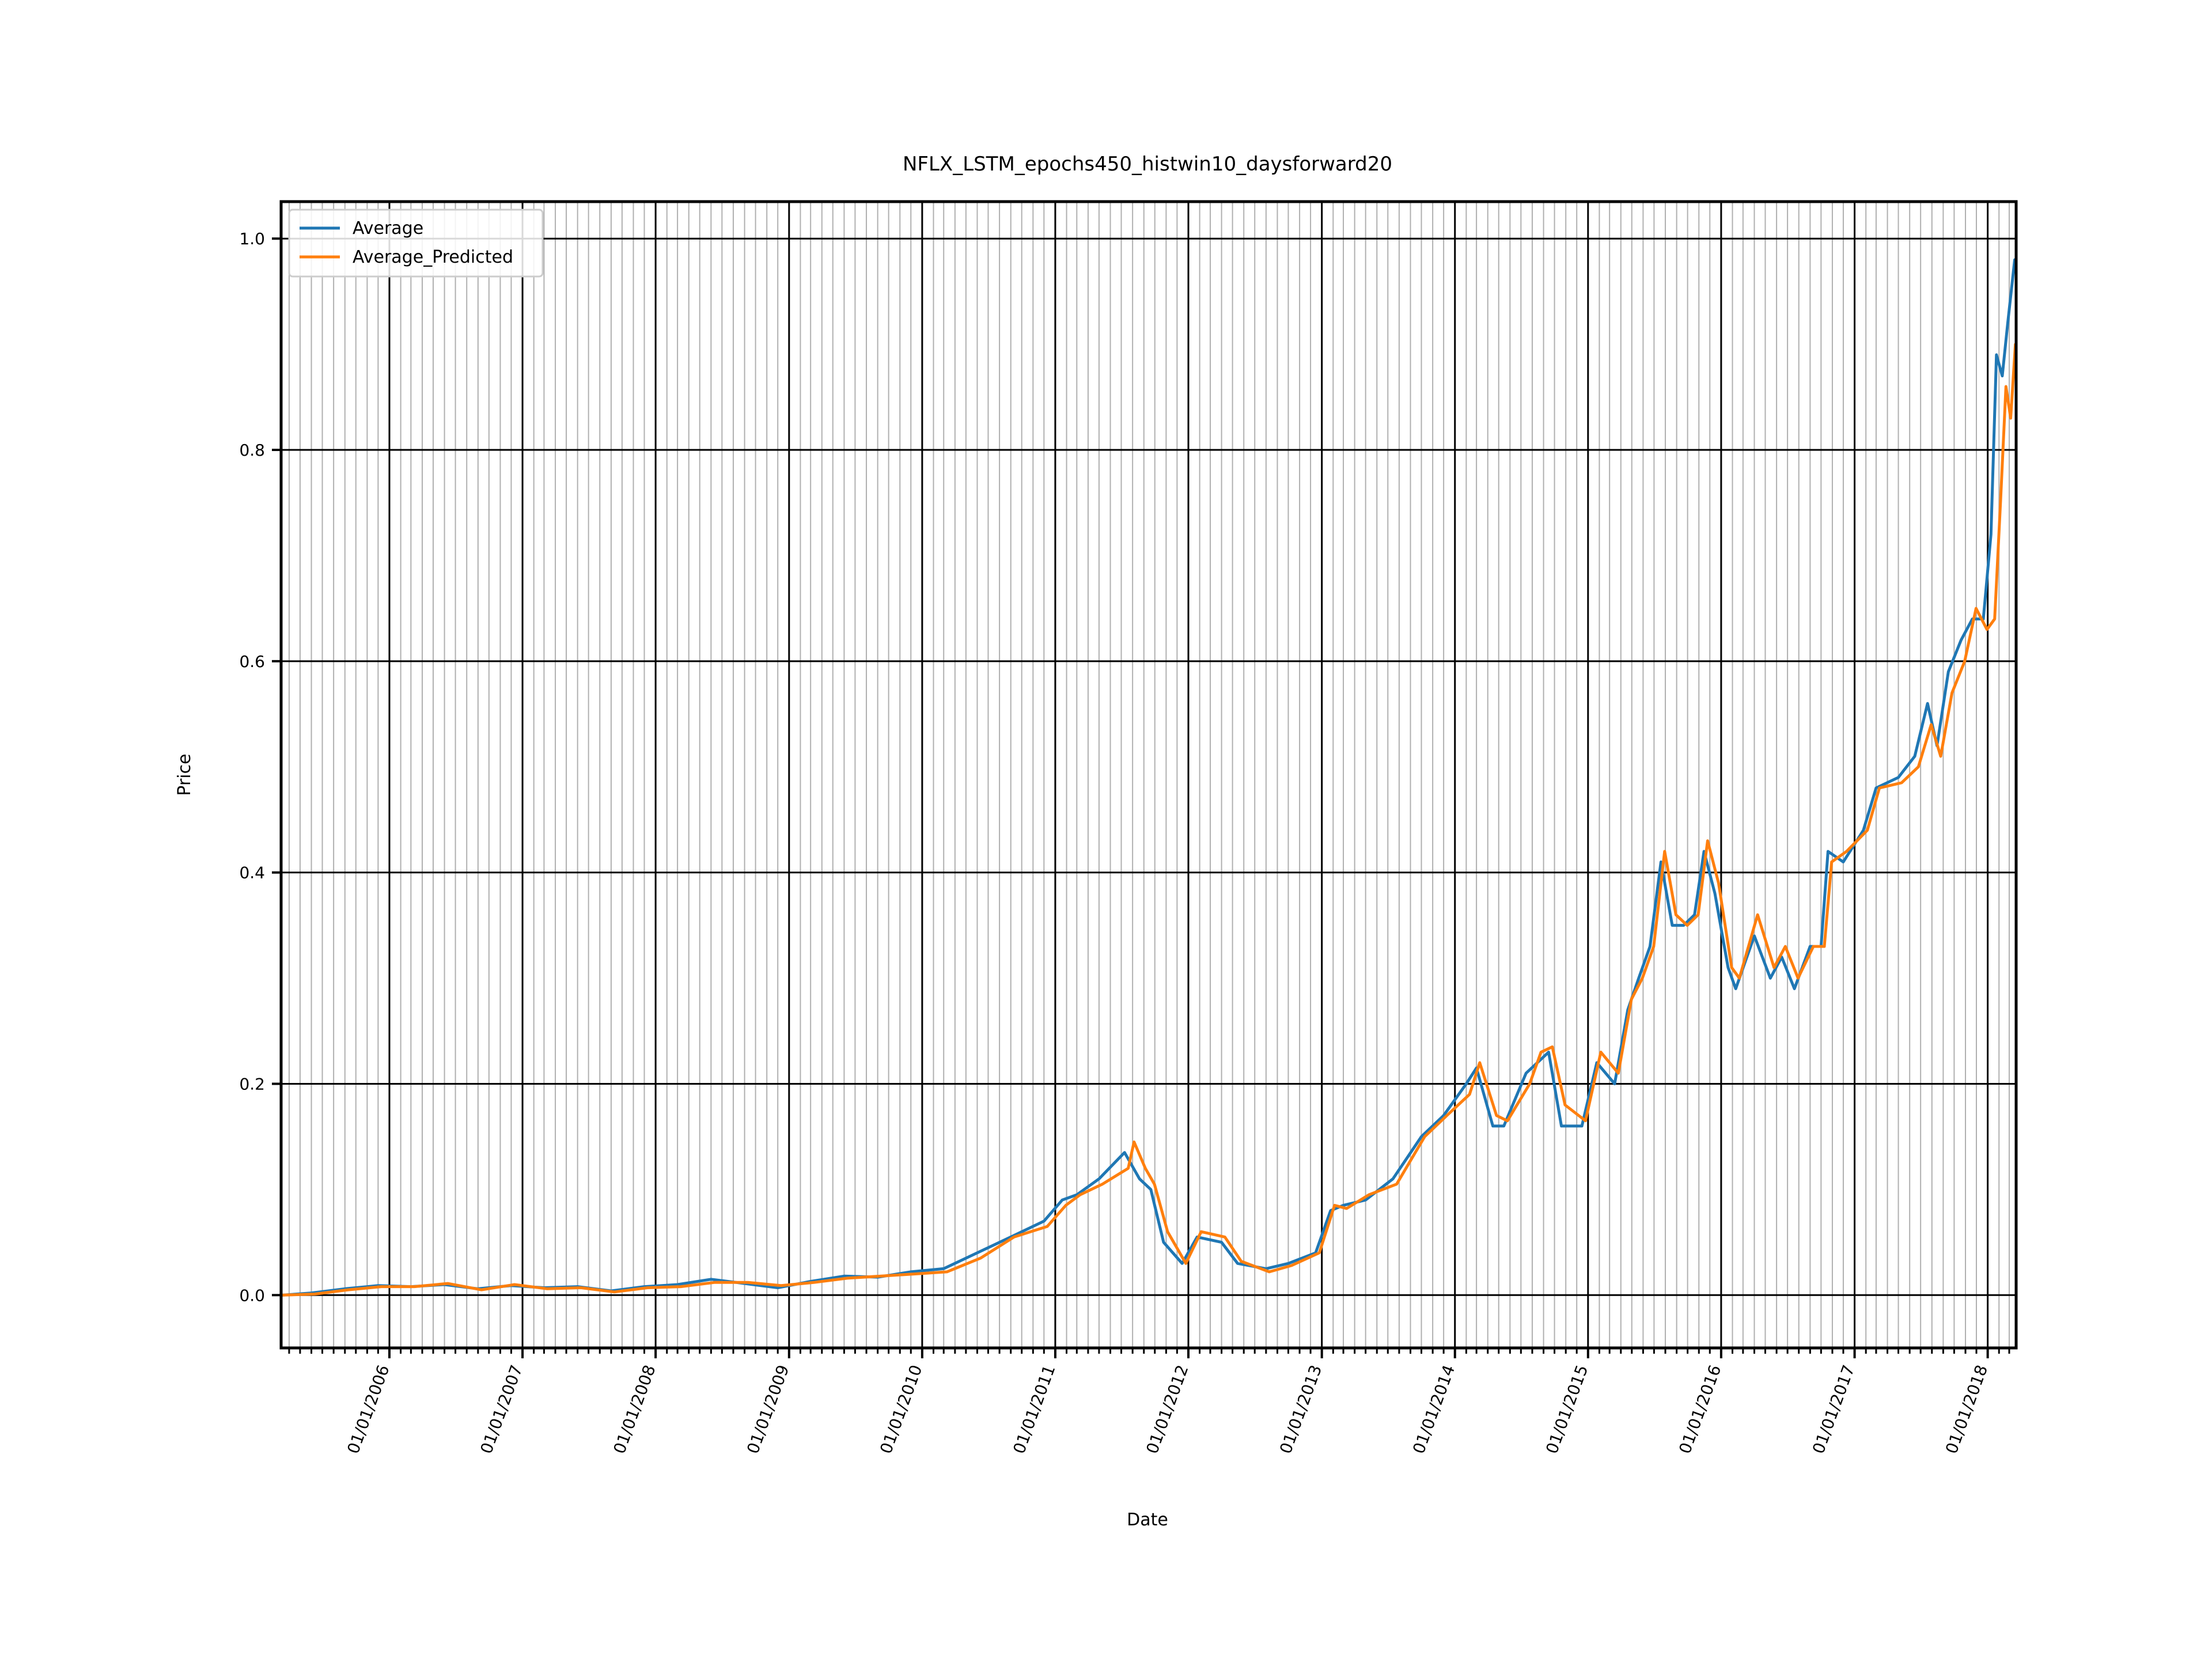  Describe the element at coordinates (1147, 1520) in the screenshot. I see `x-axis-label: Date` at that location.